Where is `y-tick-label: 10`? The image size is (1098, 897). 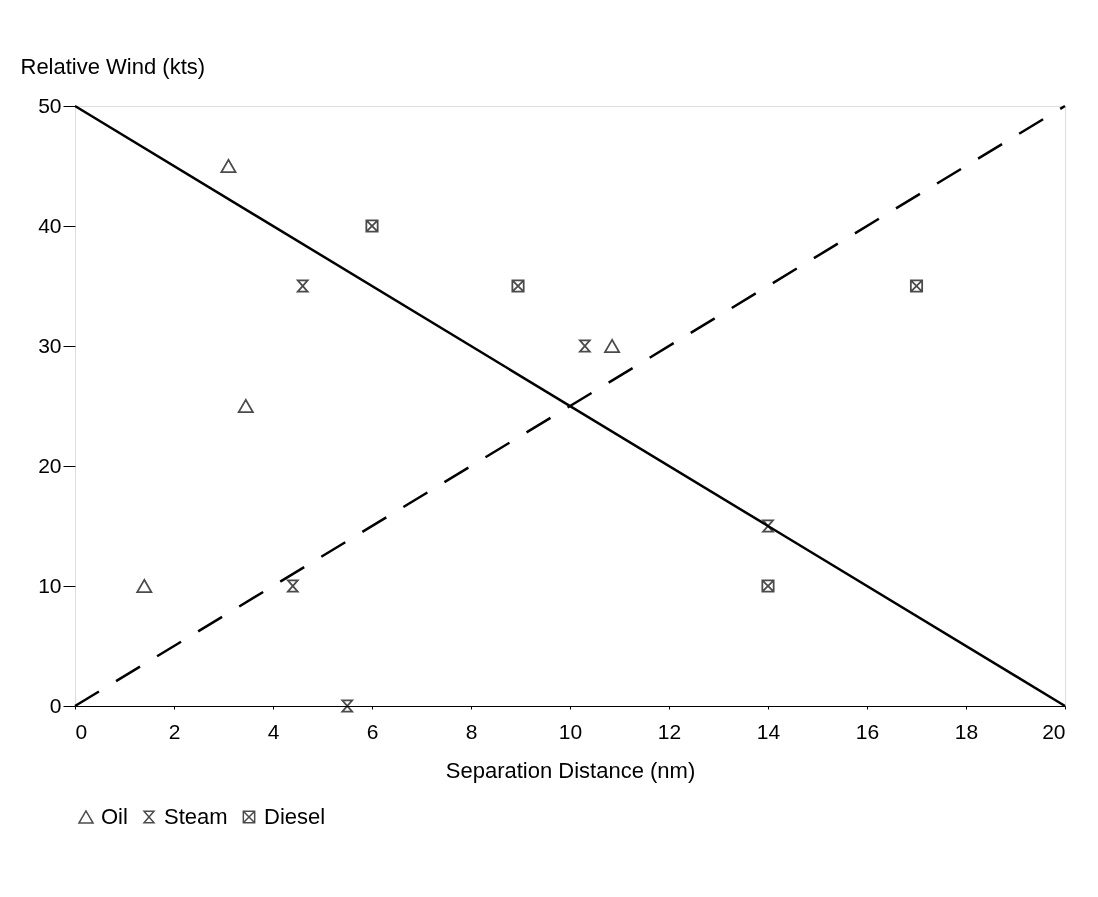 y-tick-label: 10 is located at coordinates (50, 585).